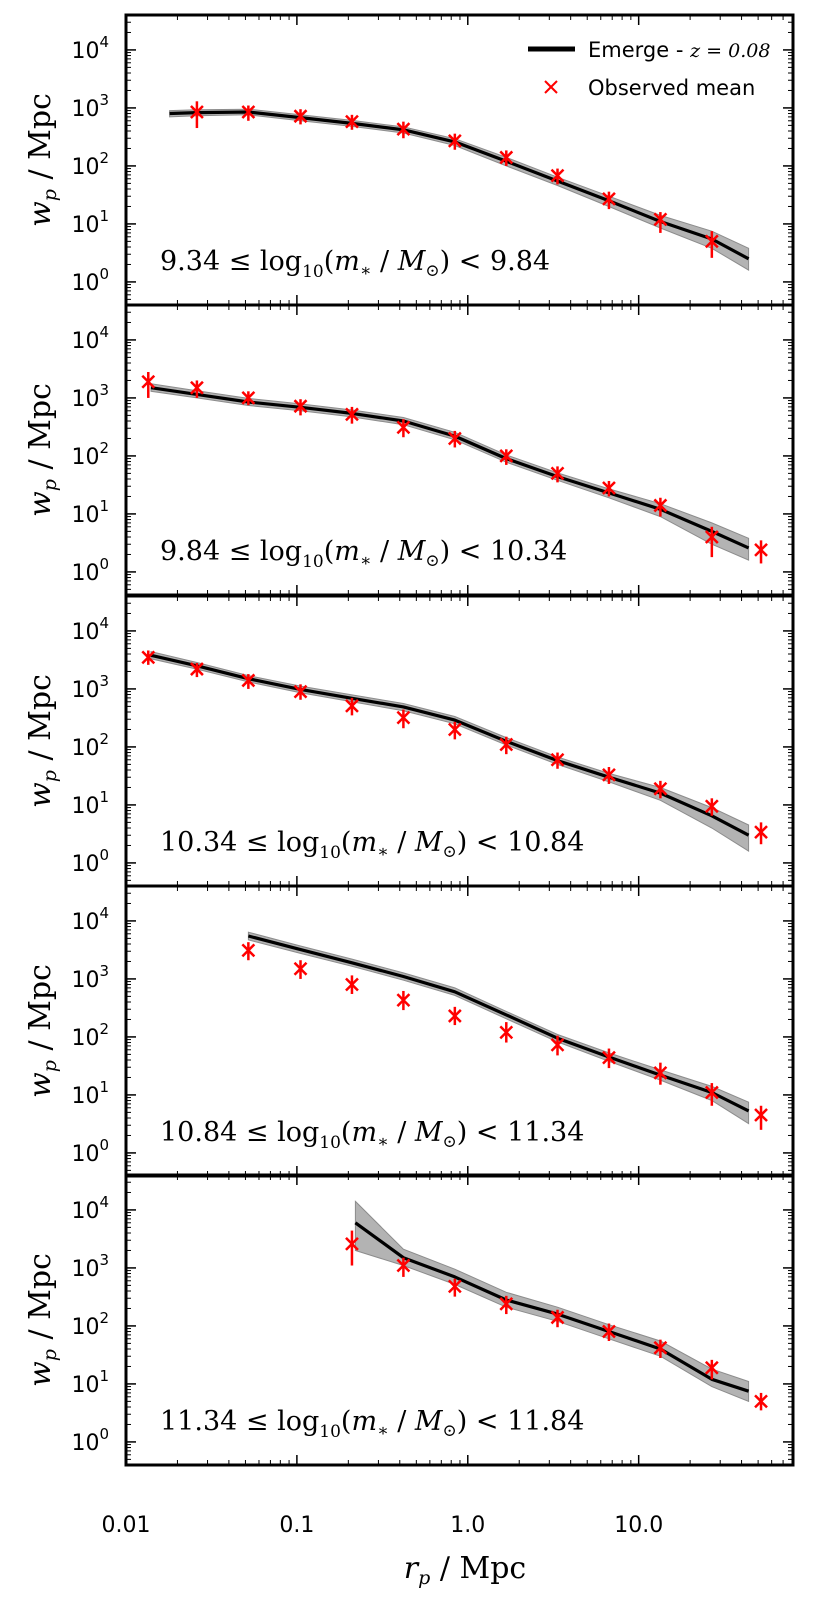  I want to click on mass-bin-label: 9.34 ≤ log10(m∗ / M⊙) < 9.84, so click(355, 264).